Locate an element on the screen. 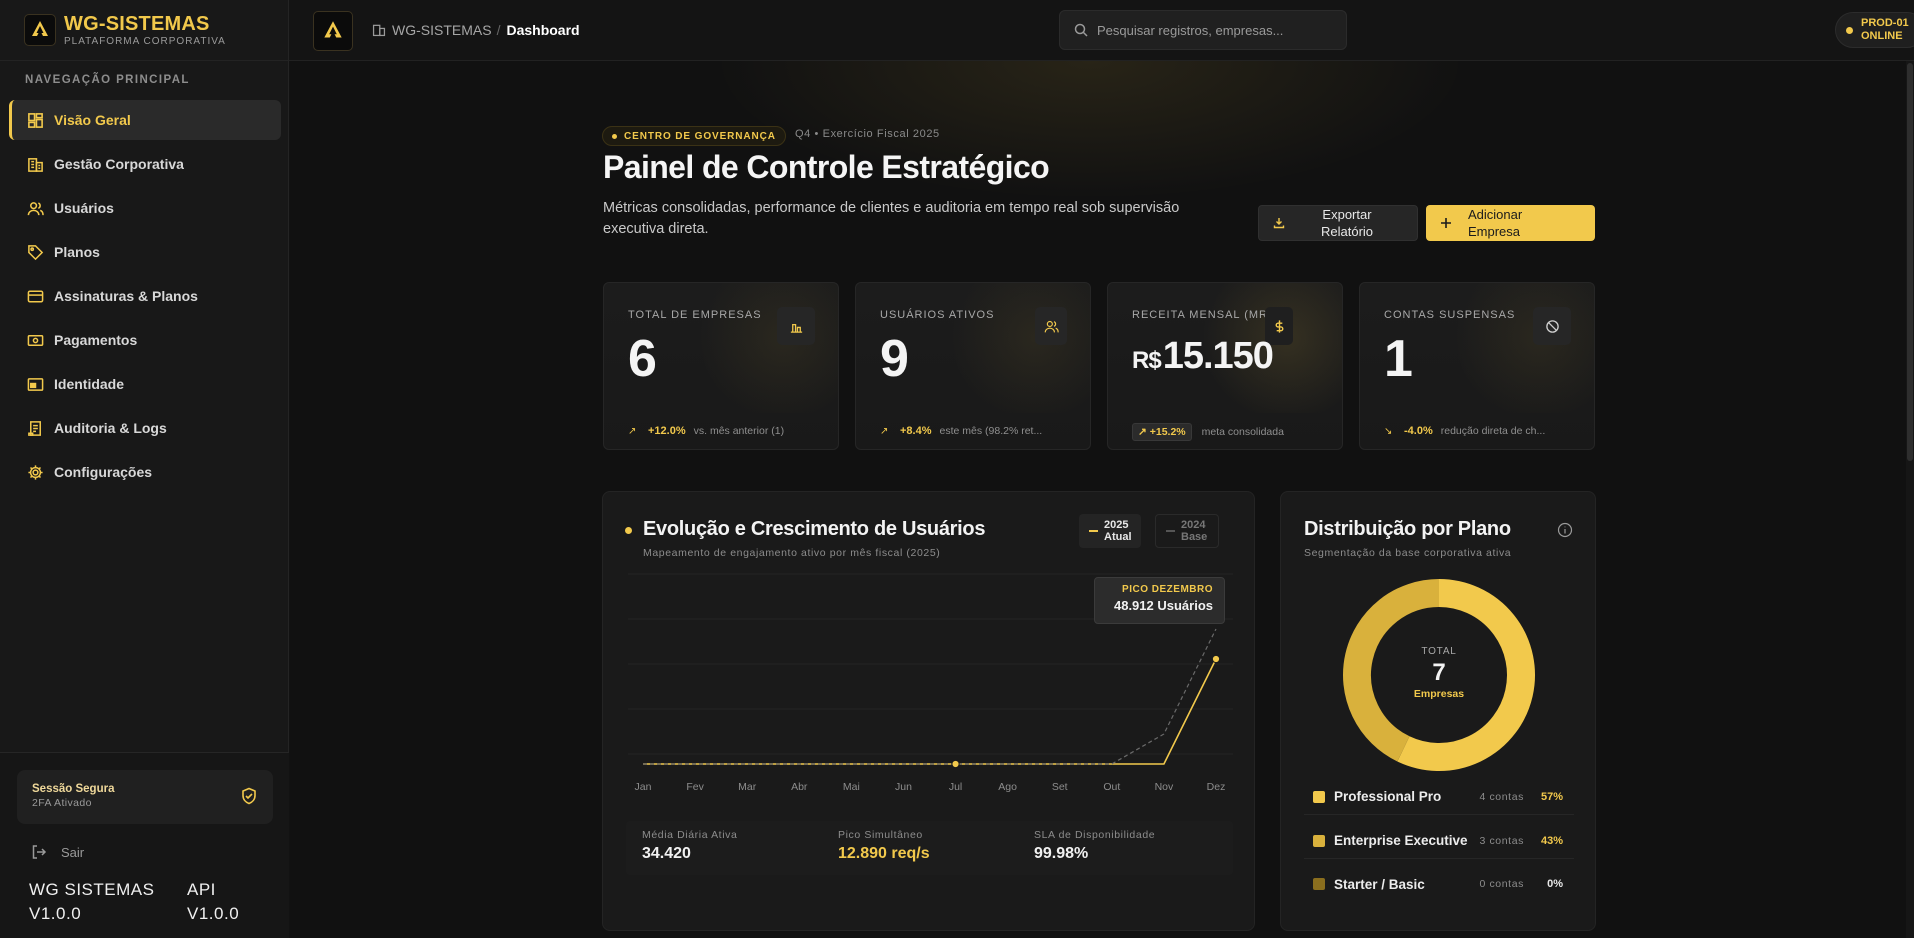 This screenshot has width=1914, height=938. sidebar-item-label: Identidade is located at coordinates (89, 384).